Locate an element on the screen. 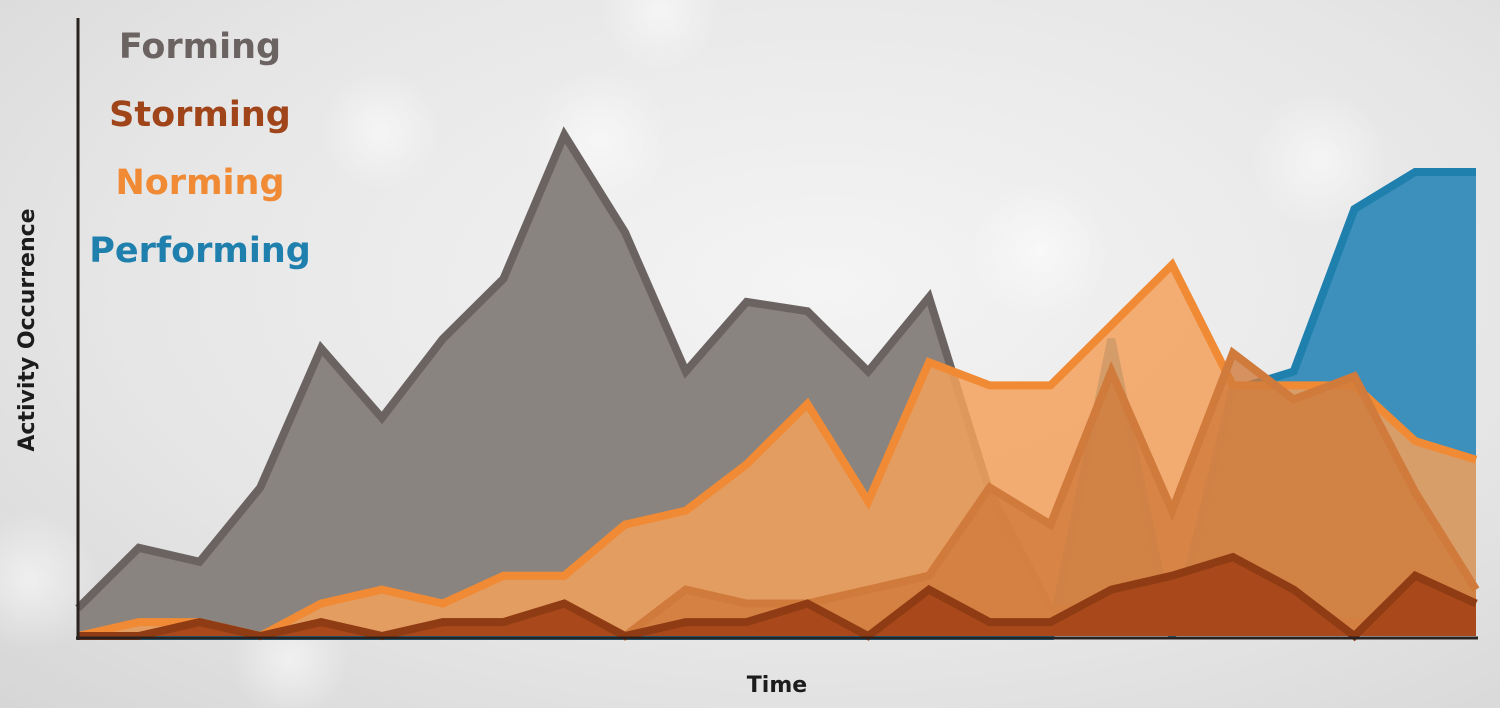 The image size is (1500, 708). legend-item-storming: Storming is located at coordinates (200, 115).